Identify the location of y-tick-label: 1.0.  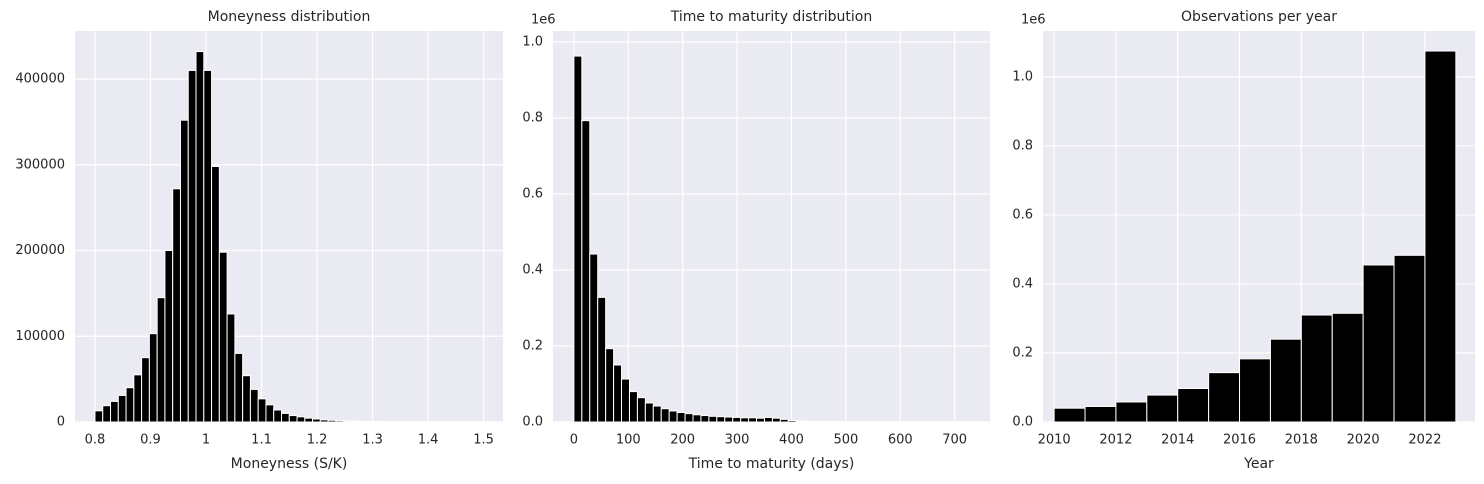
(532, 42).